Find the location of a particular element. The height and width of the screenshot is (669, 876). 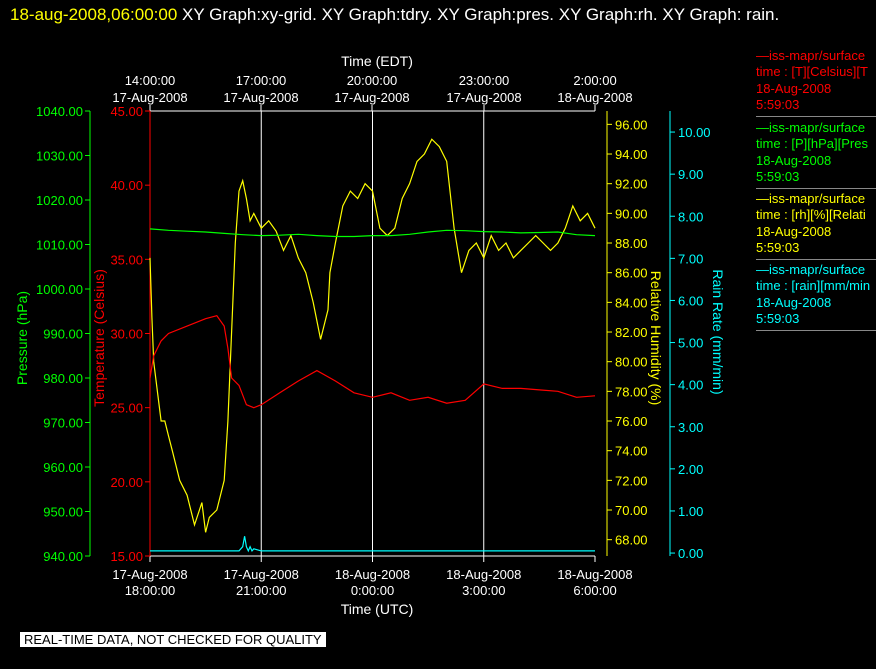

x-bottom-tick-label: 0:00:00 is located at coordinates (372, 590).